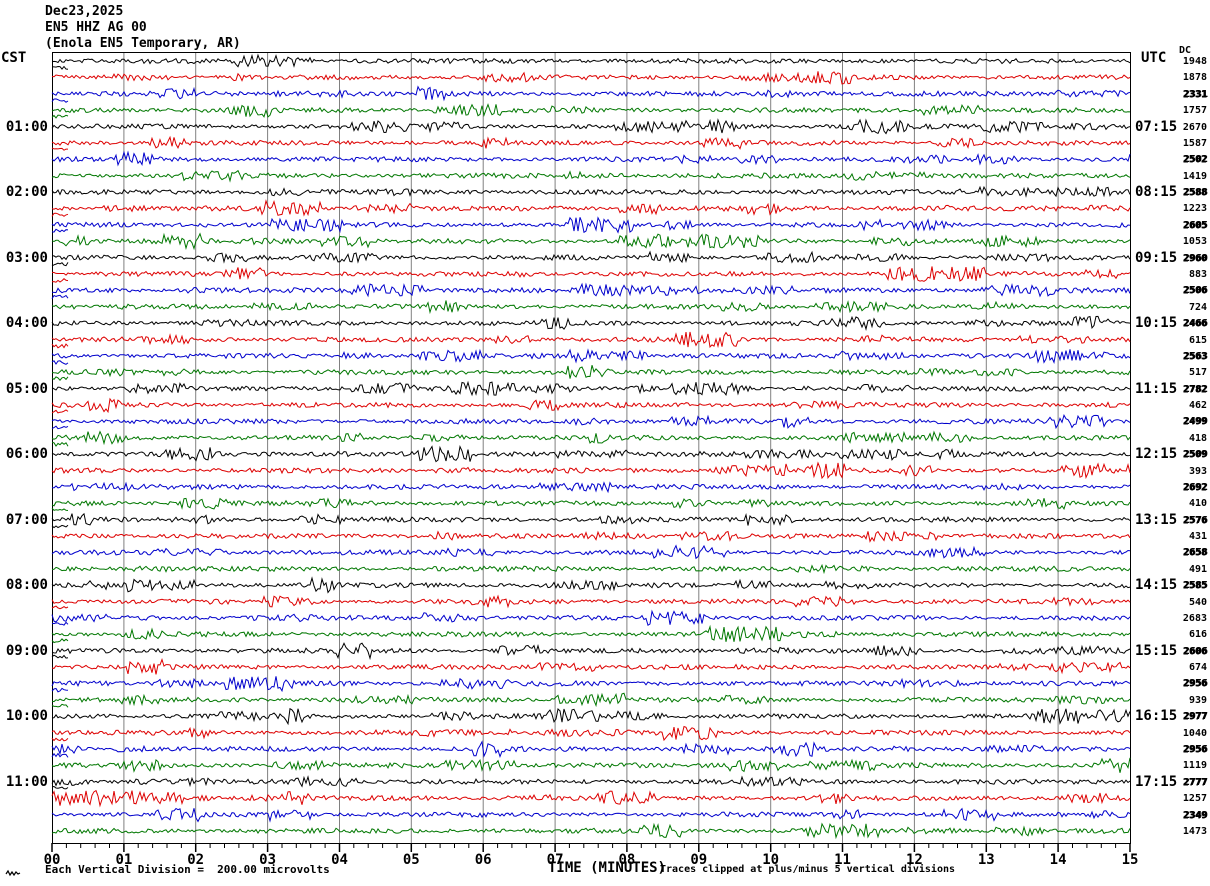 The image size is (1210, 886). What do you see at coordinates (1194, 831) in the screenshot?
I see `dc-offset-value: 1473` at bounding box center [1194, 831].